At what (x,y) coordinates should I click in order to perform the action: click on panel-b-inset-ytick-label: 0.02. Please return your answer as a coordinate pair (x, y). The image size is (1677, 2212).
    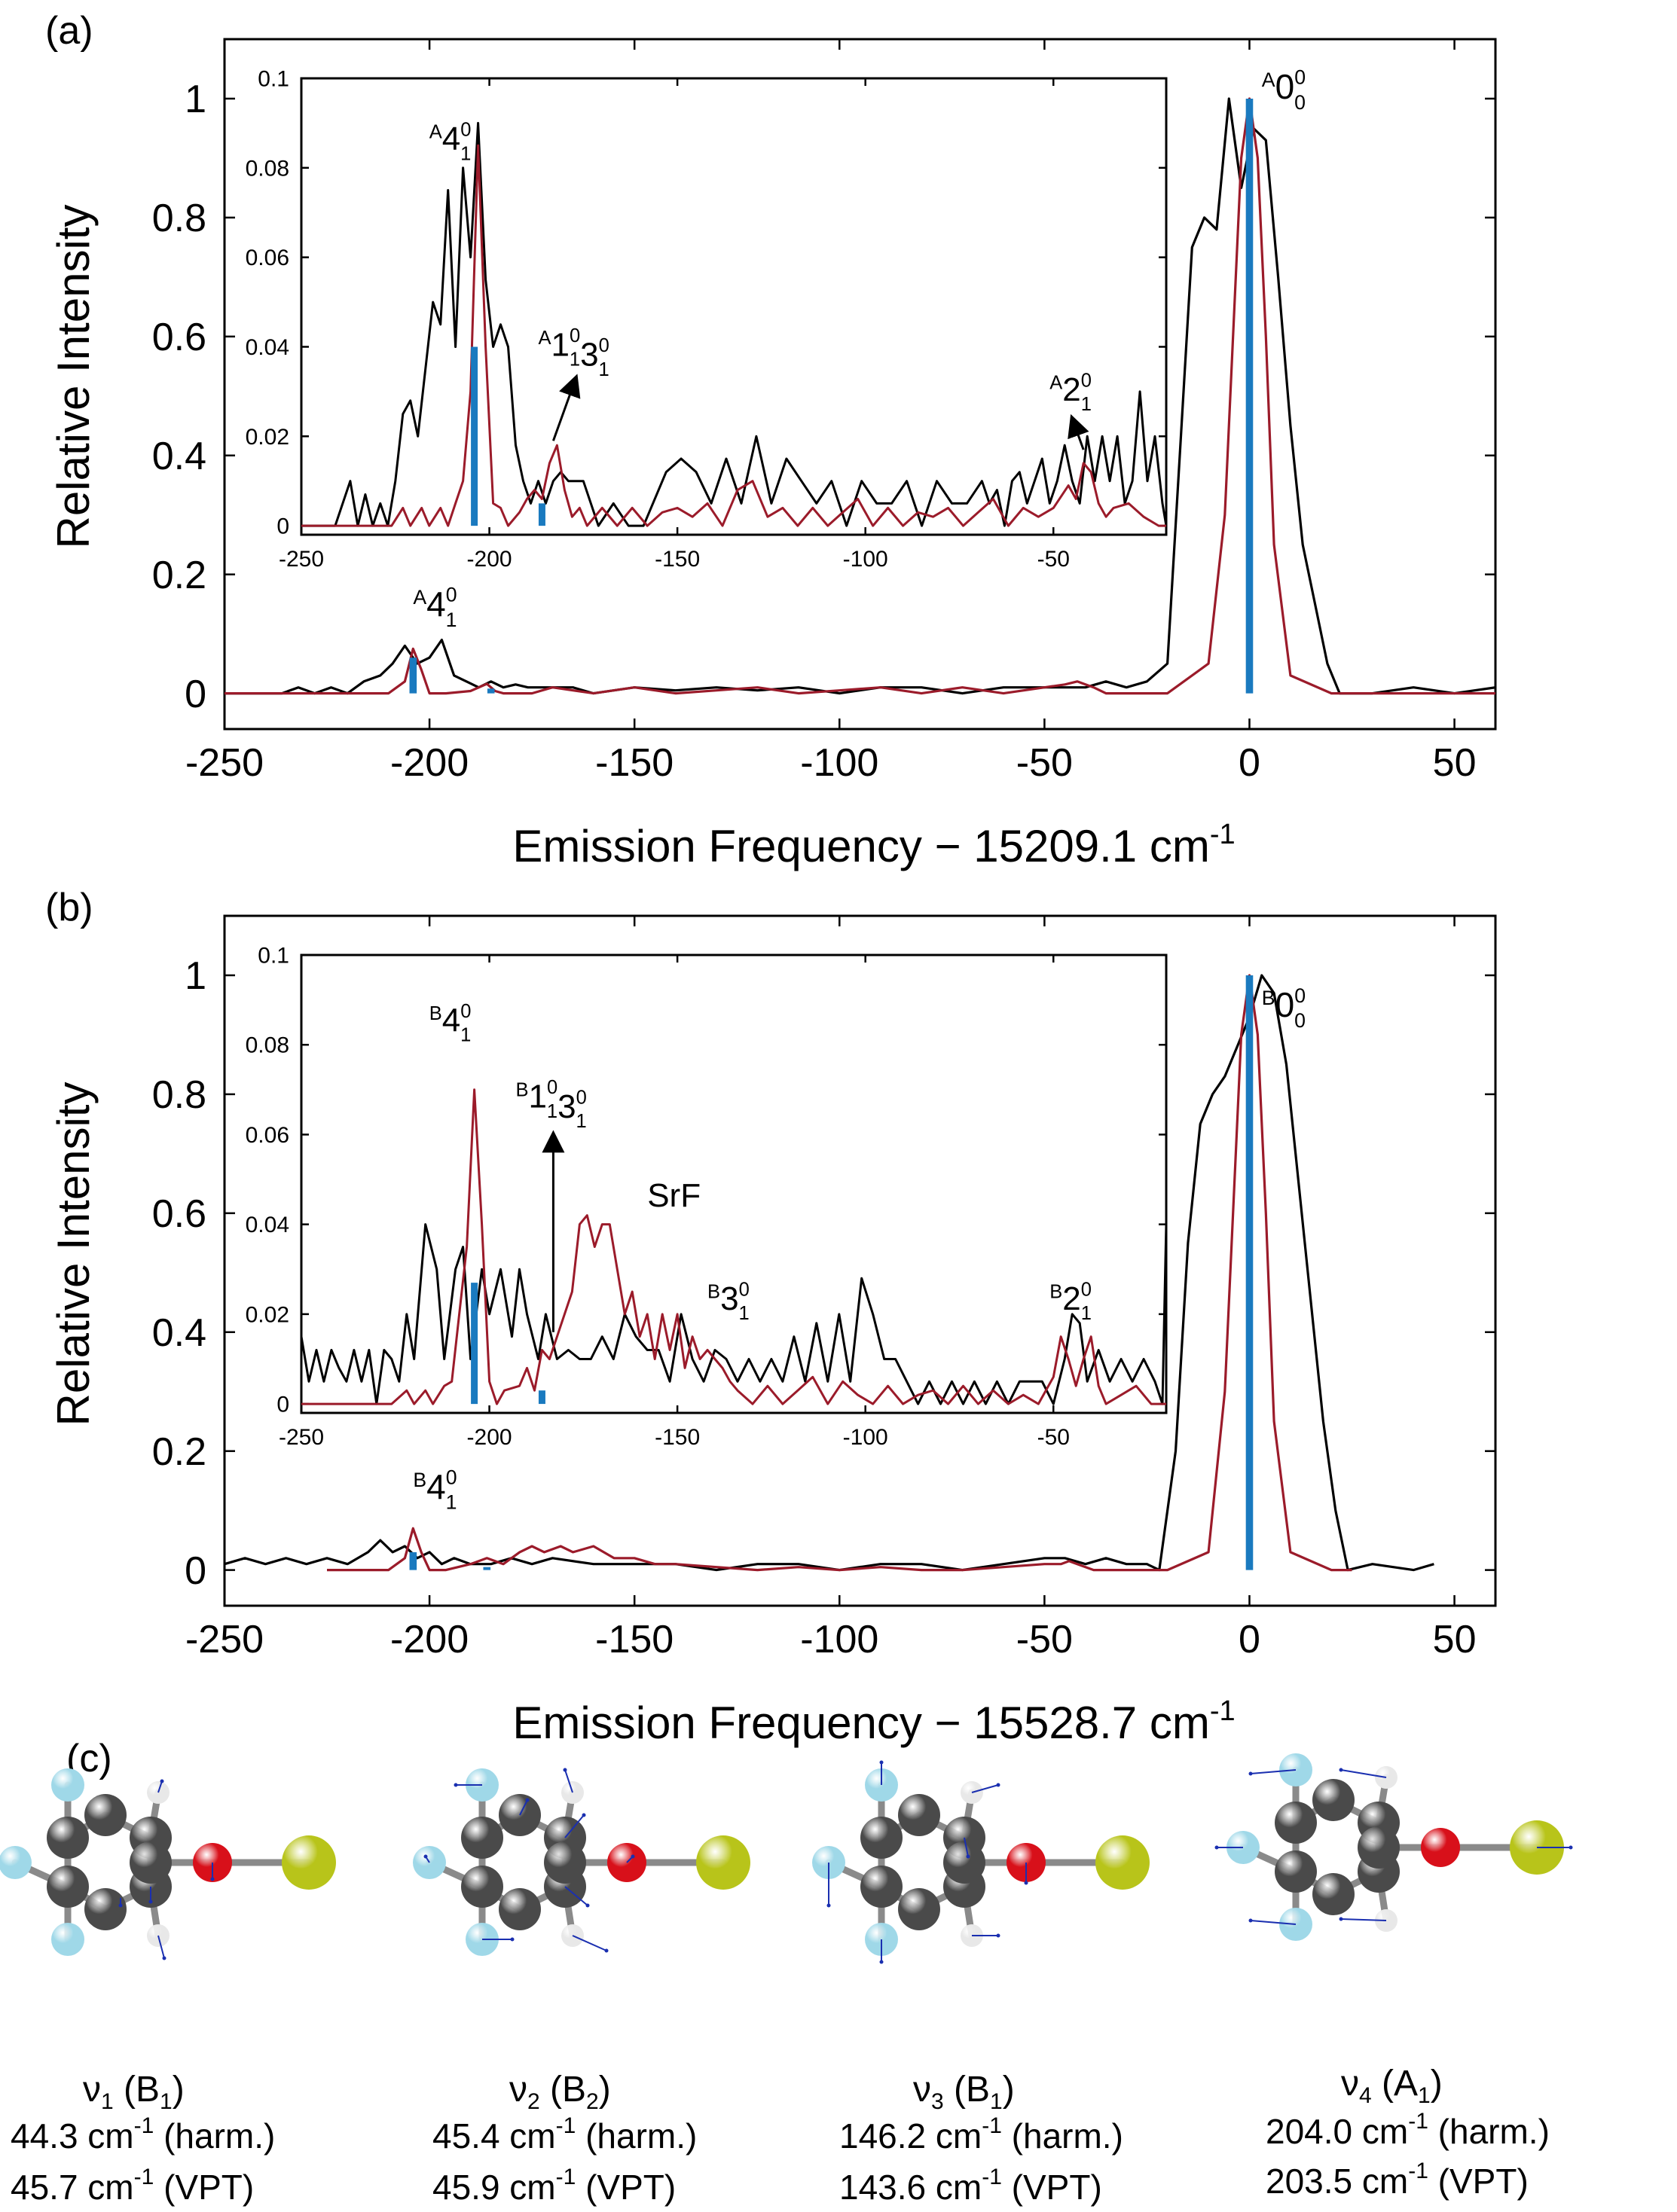
    Looking at the image, I should click on (267, 1314).